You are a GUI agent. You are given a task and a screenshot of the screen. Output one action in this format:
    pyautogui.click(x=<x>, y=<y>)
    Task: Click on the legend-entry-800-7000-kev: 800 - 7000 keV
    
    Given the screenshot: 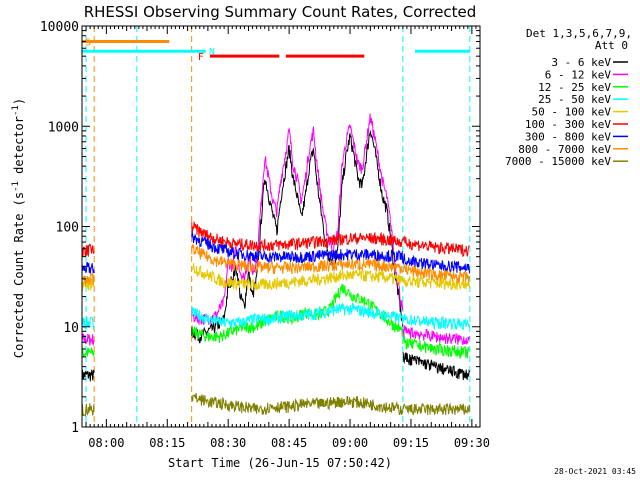 What is the action you would take?
    pyautogui.click(x=573, y=149)
    